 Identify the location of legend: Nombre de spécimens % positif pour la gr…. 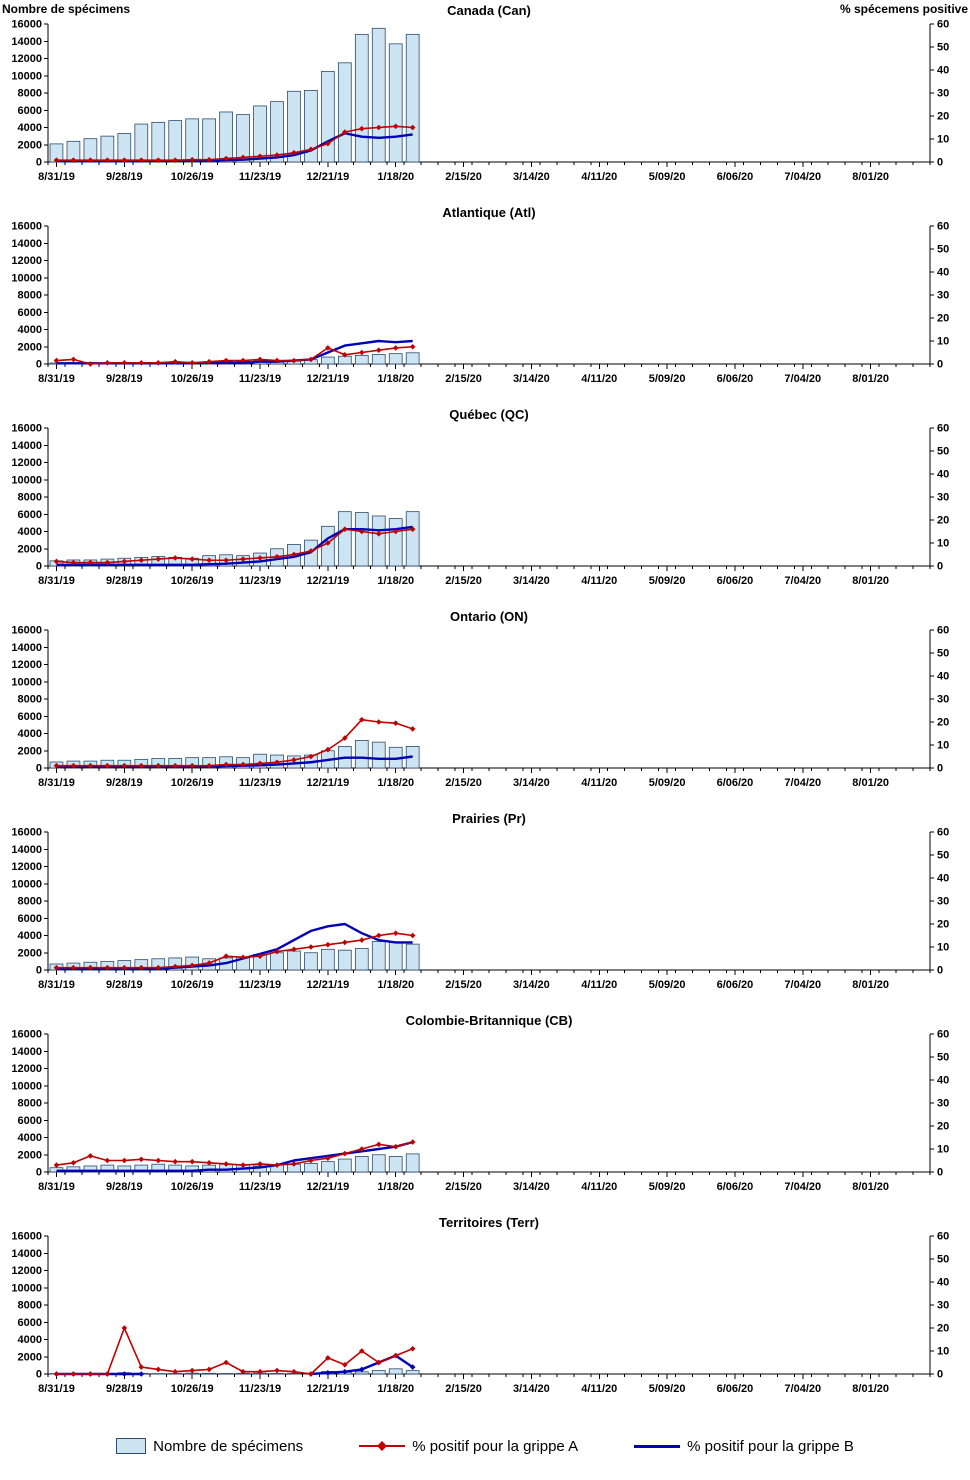
(485, 1446).